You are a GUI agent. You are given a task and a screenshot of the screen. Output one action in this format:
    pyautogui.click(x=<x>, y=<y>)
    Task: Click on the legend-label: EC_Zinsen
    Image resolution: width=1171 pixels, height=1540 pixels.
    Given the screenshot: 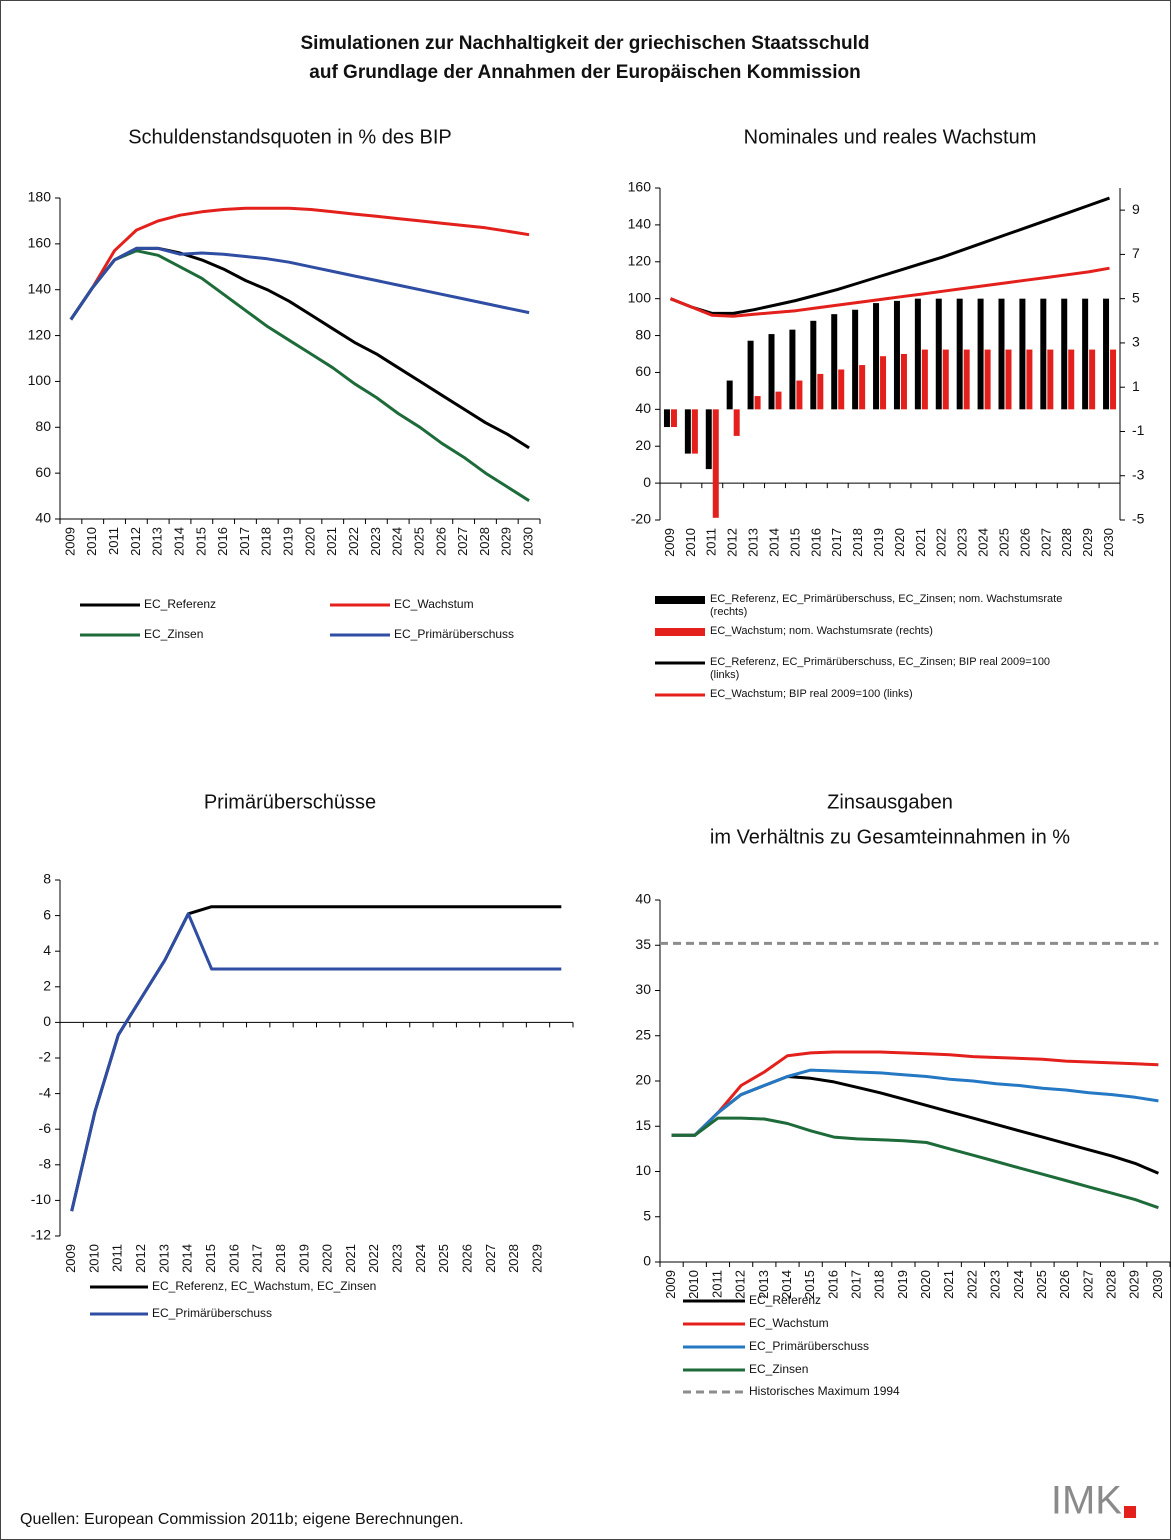 What is the action you would take?
    pyautogui.click(x=173, y=634)
    